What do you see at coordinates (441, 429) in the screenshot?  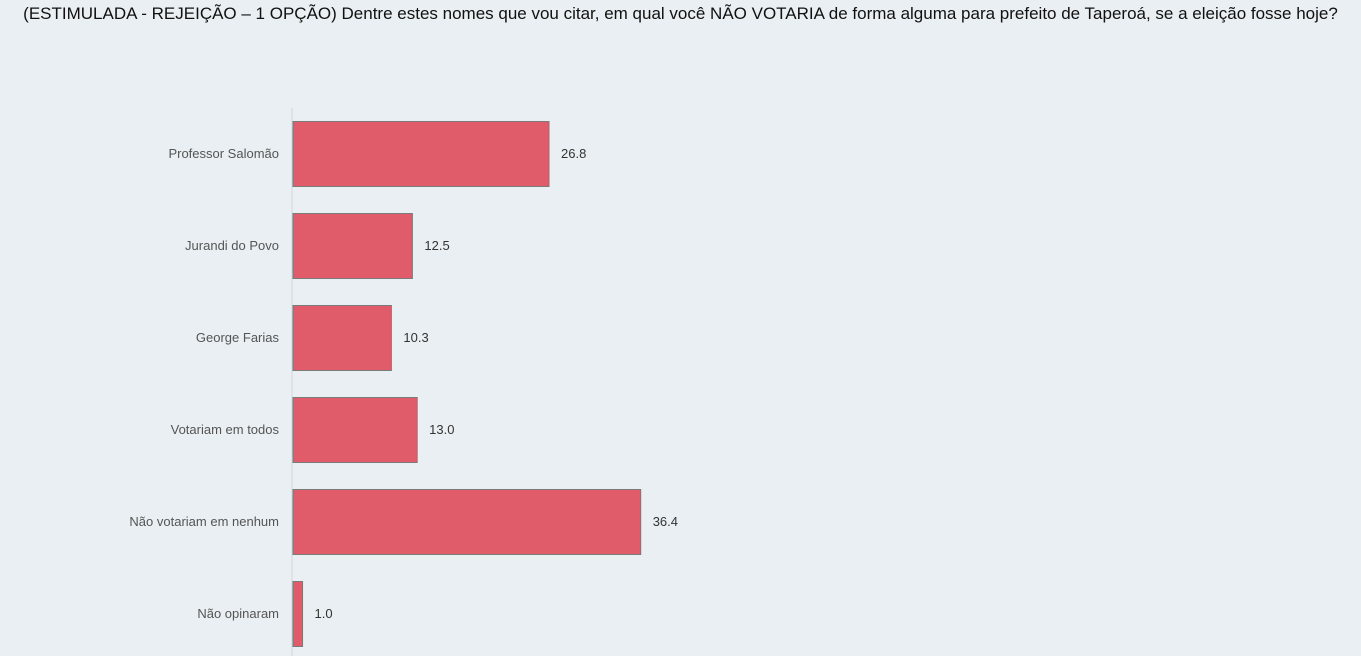 I see `data-label: 13.0` at bounding box center [441, 429].